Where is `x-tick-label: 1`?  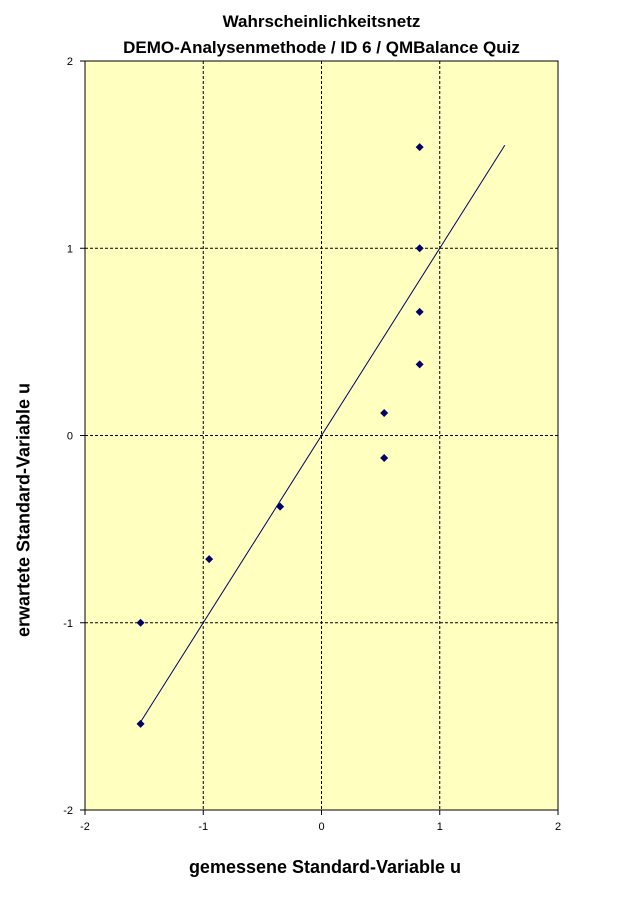
x-tick-label: 1 is located at coordinates (440, 827).